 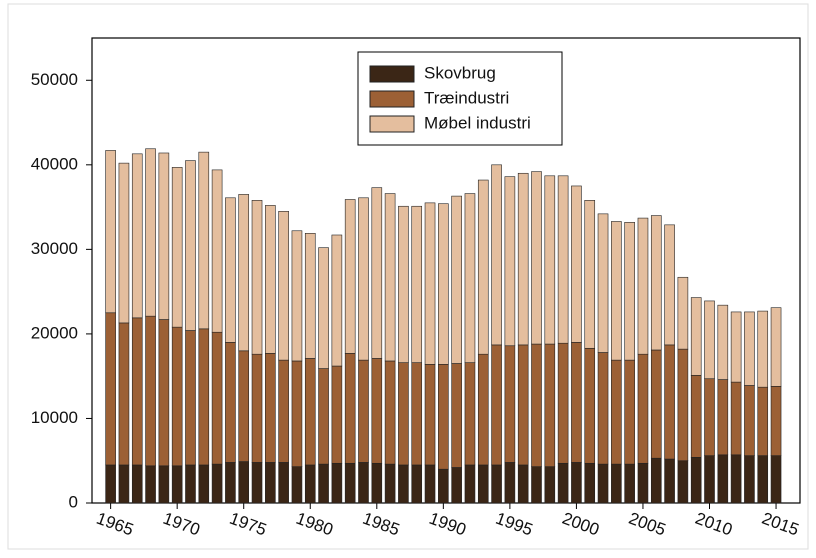 I want to click on y-tick-label: 10000, so click(x=54, y=417).